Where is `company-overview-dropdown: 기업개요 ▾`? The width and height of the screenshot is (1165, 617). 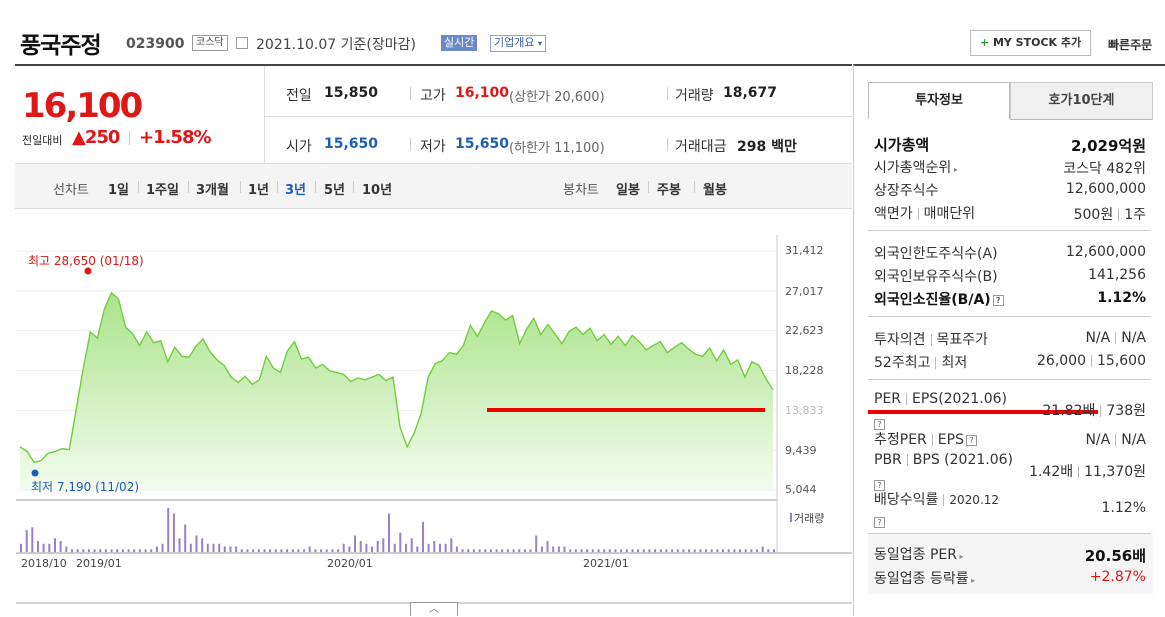 company-overview-dropdown: 기업개요 ▾ is located at coordinates (518, 43).